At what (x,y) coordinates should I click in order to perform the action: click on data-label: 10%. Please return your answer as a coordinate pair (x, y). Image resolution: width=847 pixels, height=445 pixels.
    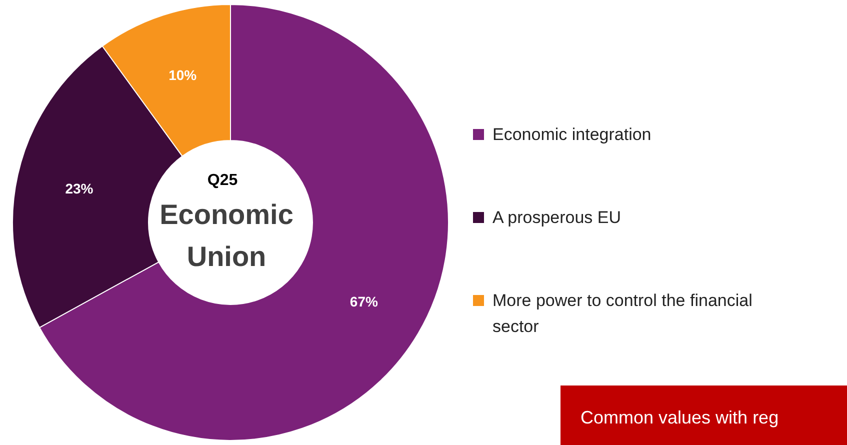
    Looking at the image, I should click on (183, 75).